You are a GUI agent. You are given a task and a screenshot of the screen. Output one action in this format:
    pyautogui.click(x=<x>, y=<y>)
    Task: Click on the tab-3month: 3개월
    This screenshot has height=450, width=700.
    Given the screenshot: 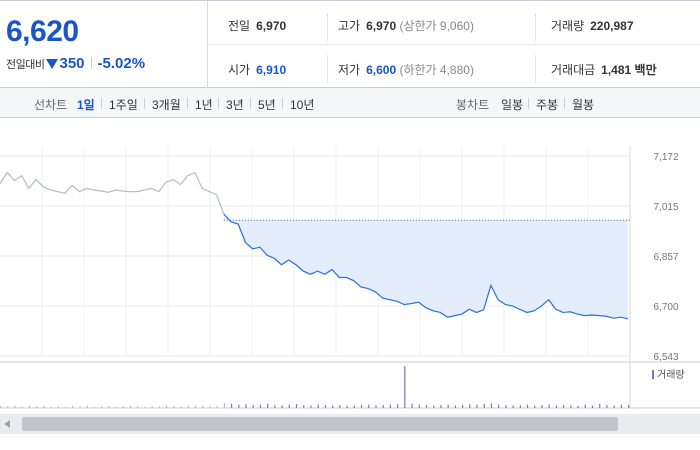 What is the action you would take?
    pyautogui.click(x=166, y=105)
    